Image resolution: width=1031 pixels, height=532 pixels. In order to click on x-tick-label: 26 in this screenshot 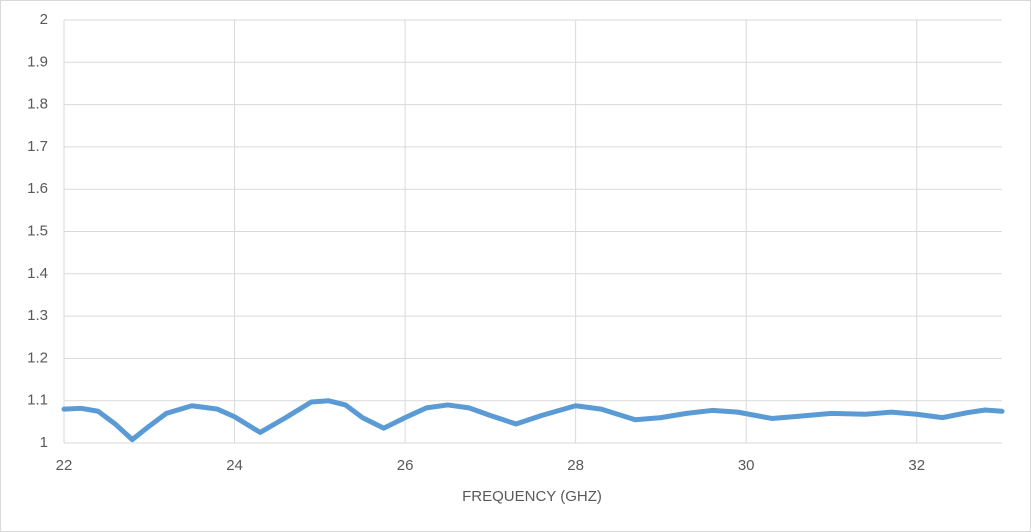, I will do `click(405, 465)`.